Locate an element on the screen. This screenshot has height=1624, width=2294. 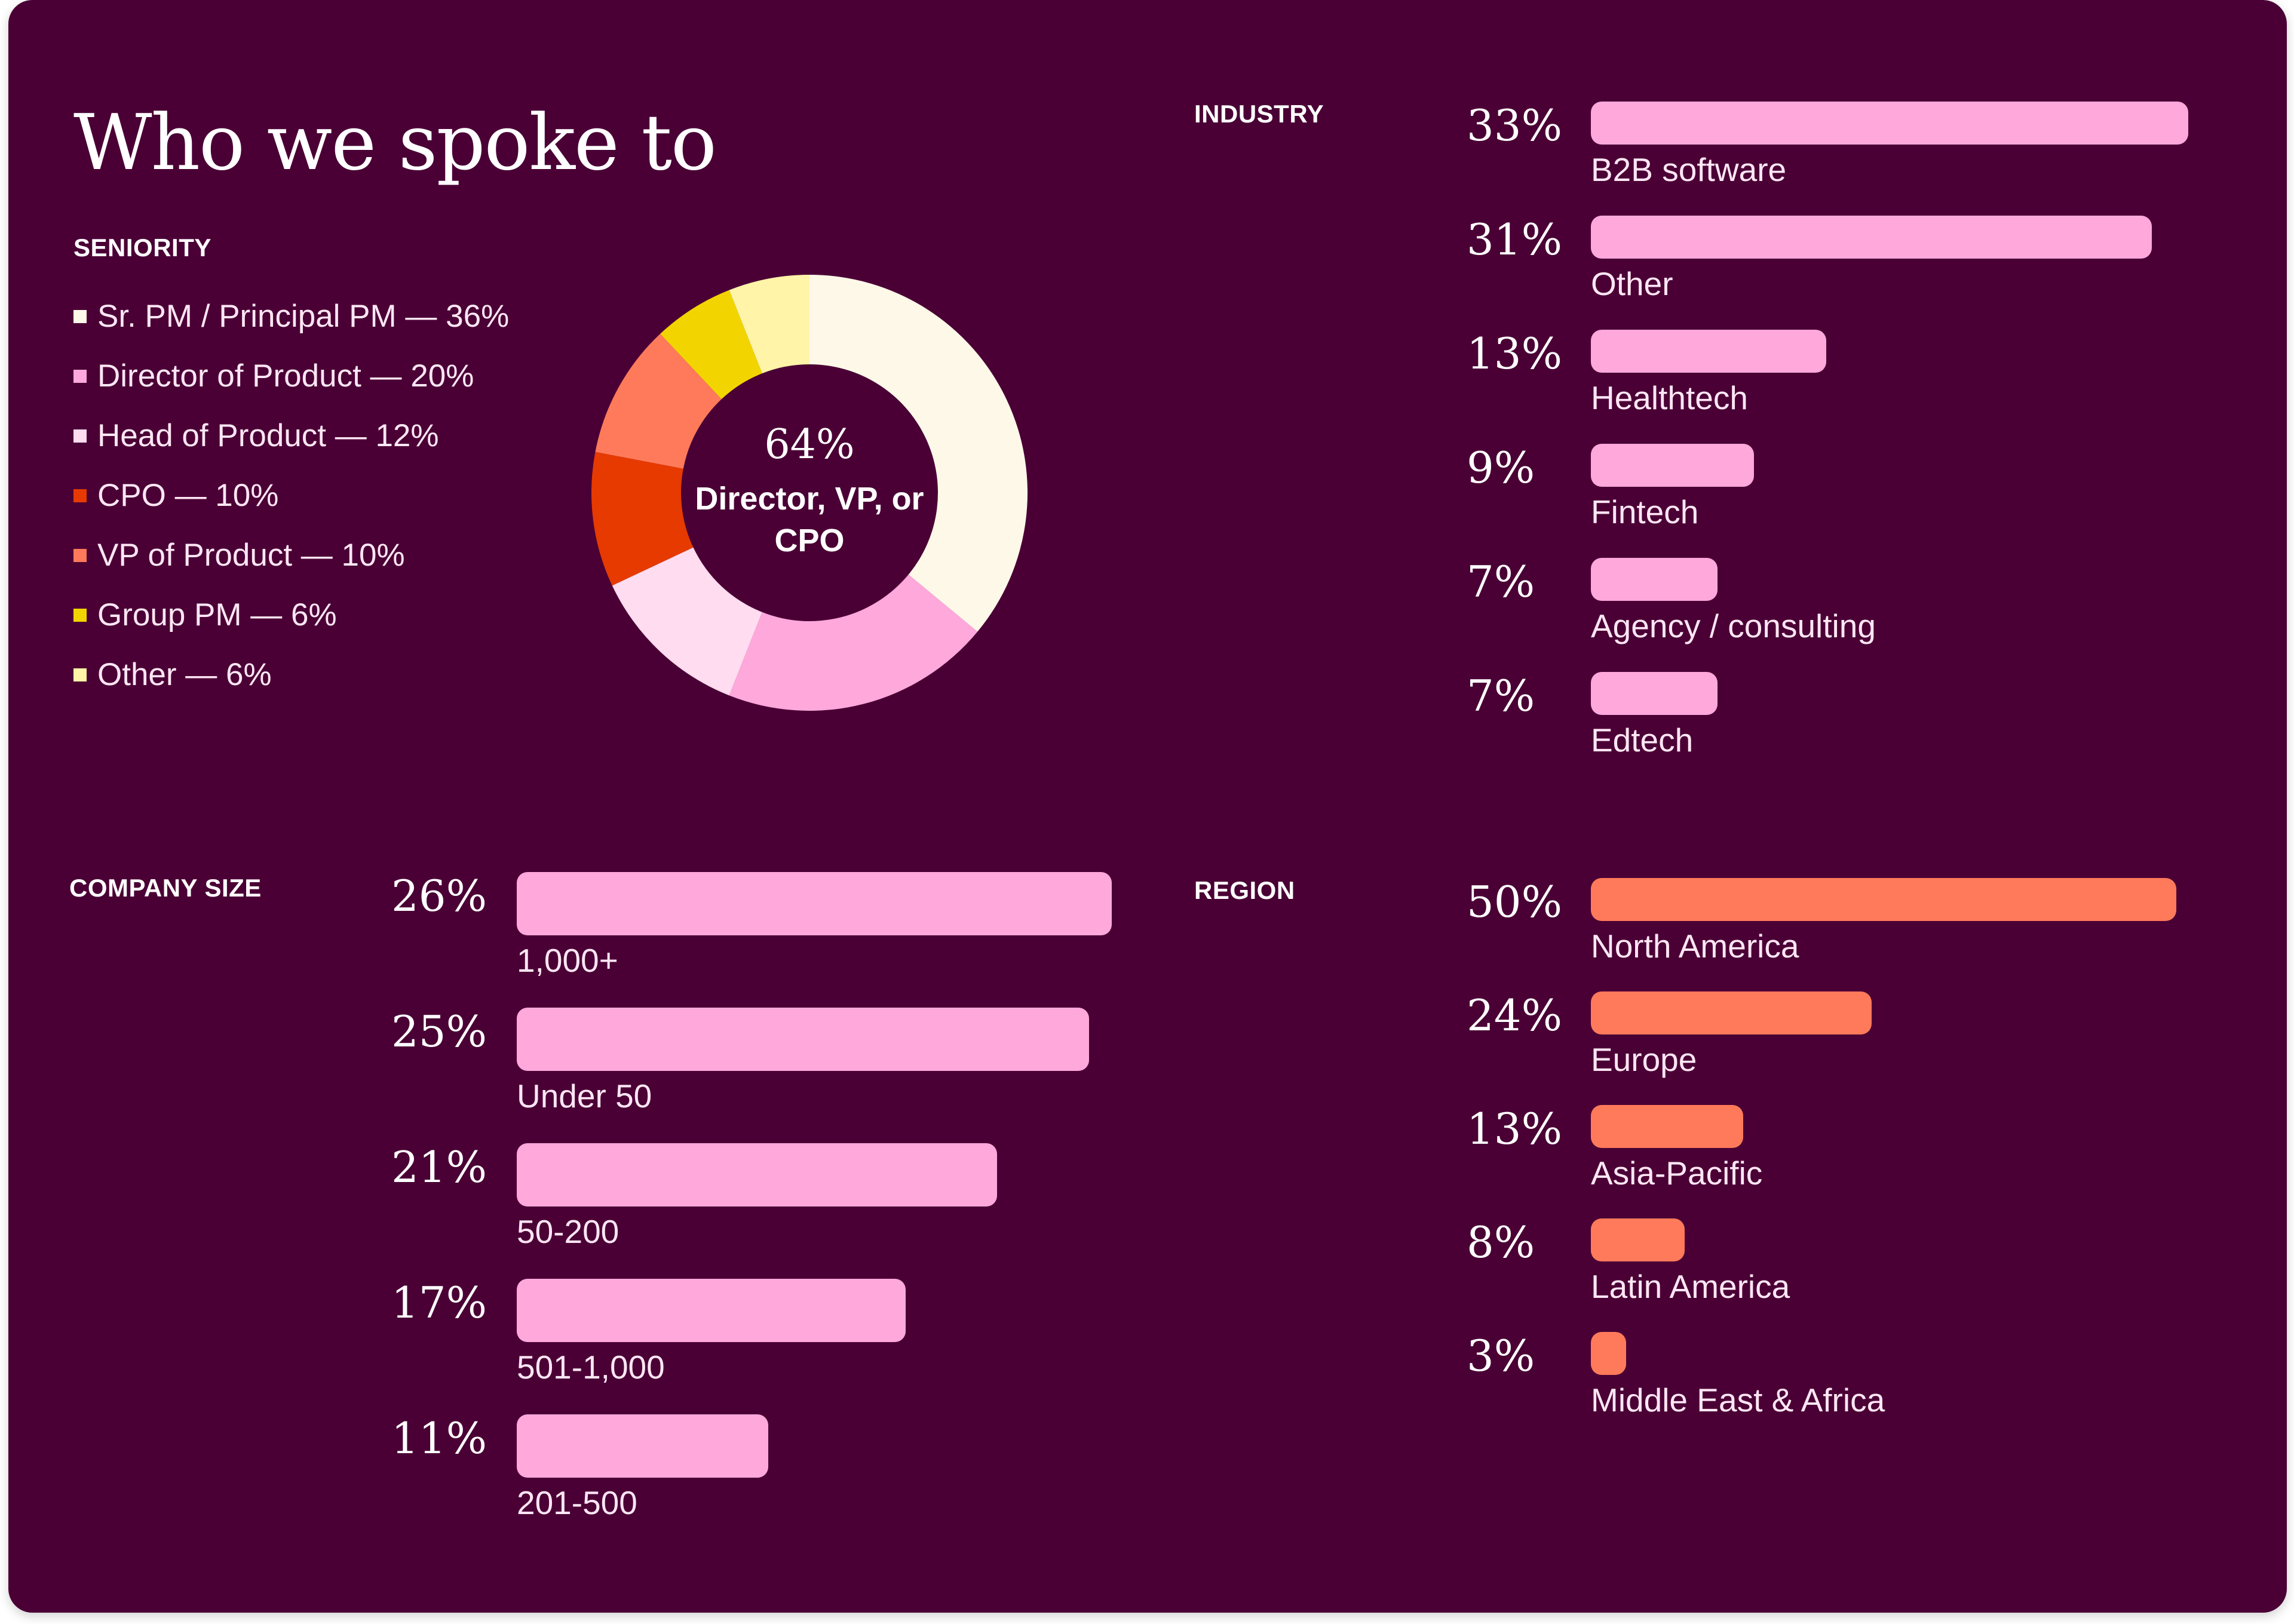
bar-percent-label: 11% is located at coordinates (439, 1438).